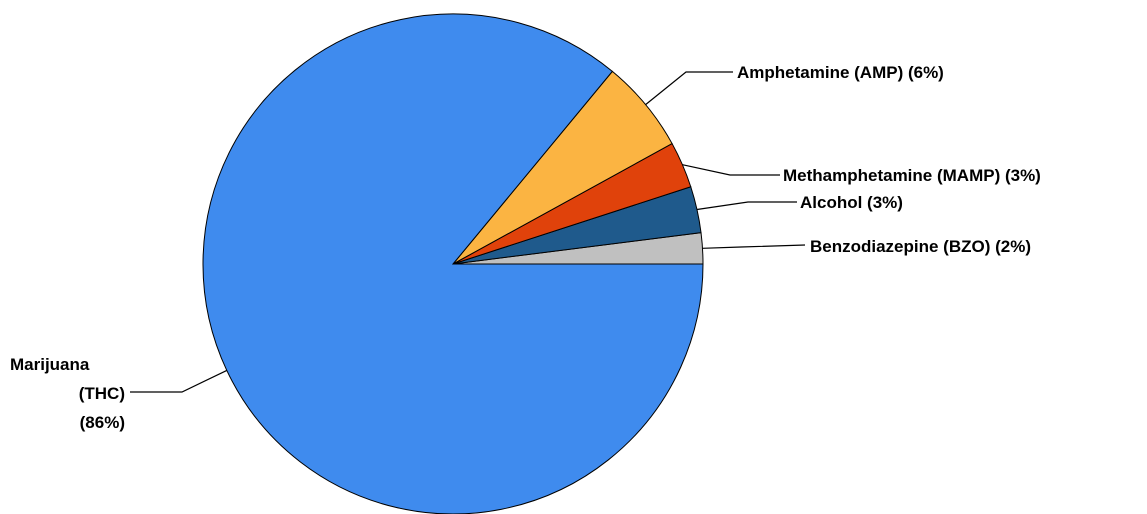  I want to click on leader-line-marijuana, so click(179, 381).